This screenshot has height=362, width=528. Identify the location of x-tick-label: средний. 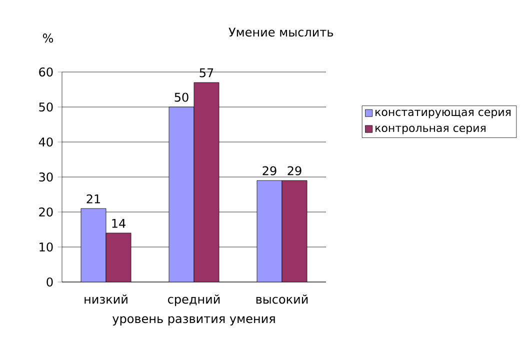
(194, 300).